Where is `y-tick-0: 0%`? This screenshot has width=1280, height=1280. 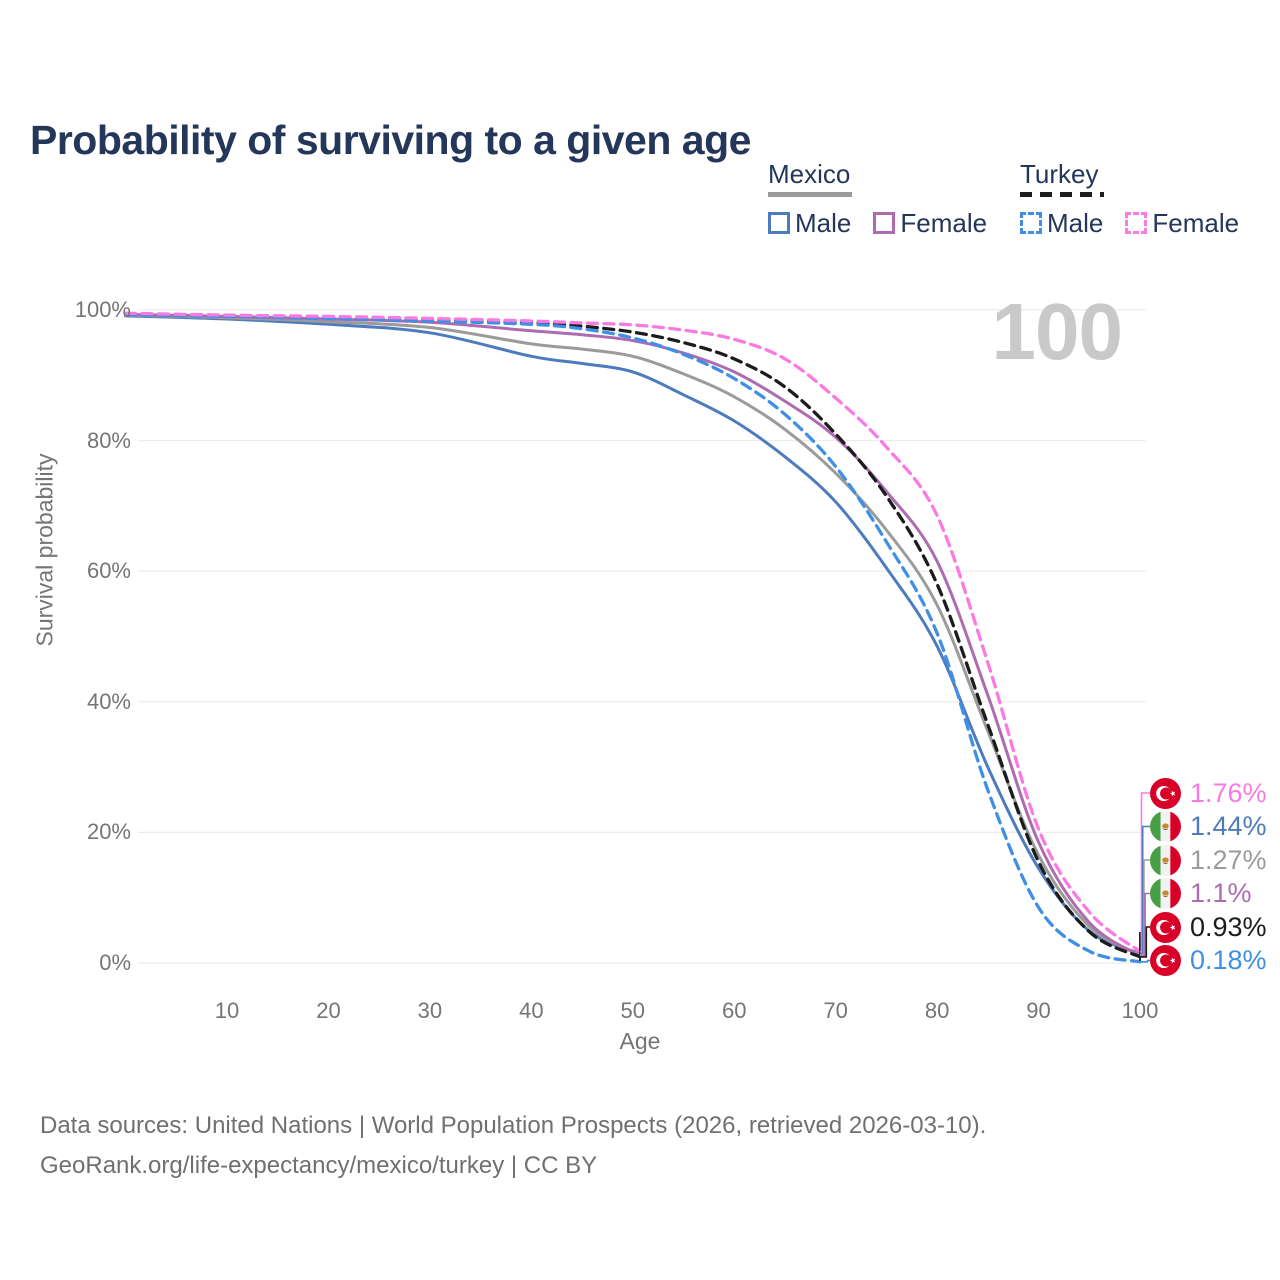
y-tick-0: 0% is located at coordinates (115, 962).